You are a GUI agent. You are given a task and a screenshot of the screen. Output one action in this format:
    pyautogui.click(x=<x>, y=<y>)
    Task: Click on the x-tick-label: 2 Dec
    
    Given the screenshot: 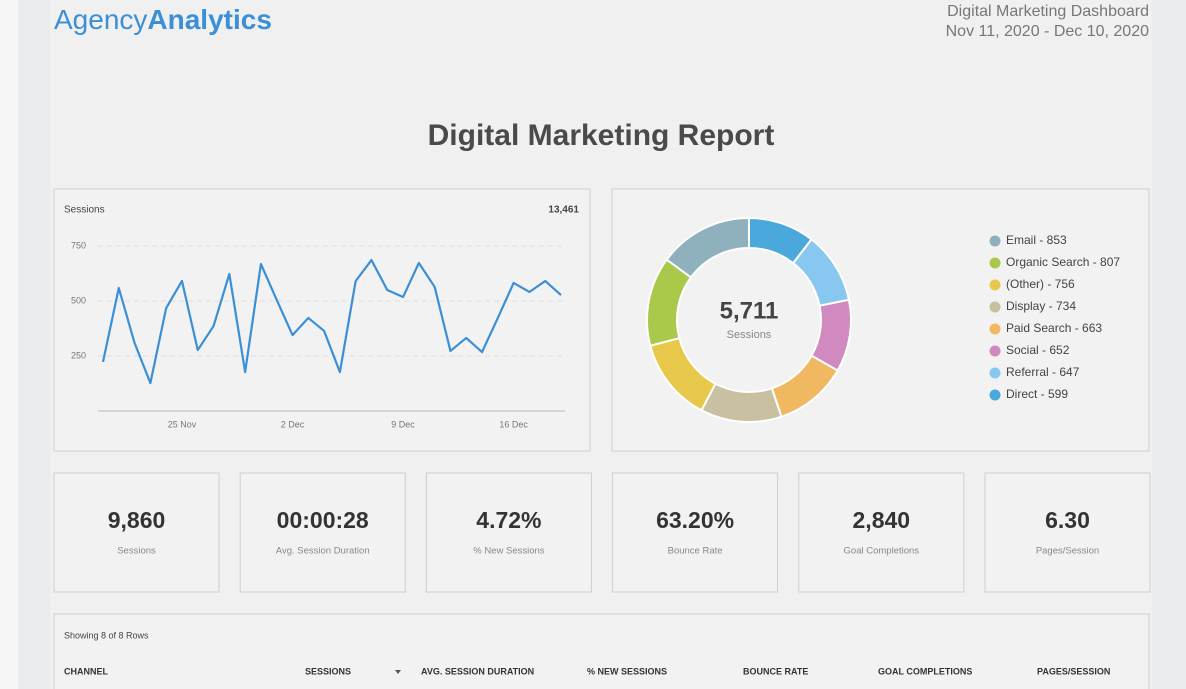 What is the action you would take?
    pyautogui.click(x=293, y=424)
    